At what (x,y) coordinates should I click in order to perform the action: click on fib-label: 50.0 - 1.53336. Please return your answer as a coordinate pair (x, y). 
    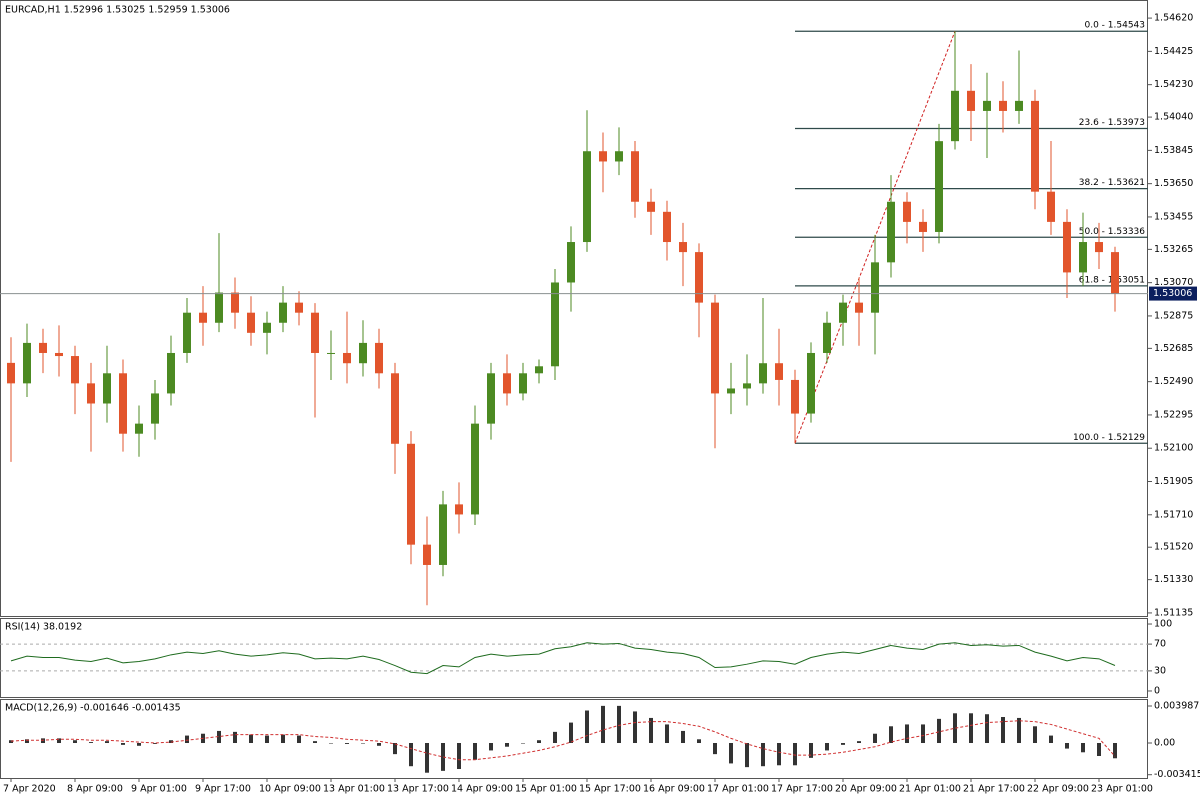
    Looking at the image, I should click on (1112, 232).